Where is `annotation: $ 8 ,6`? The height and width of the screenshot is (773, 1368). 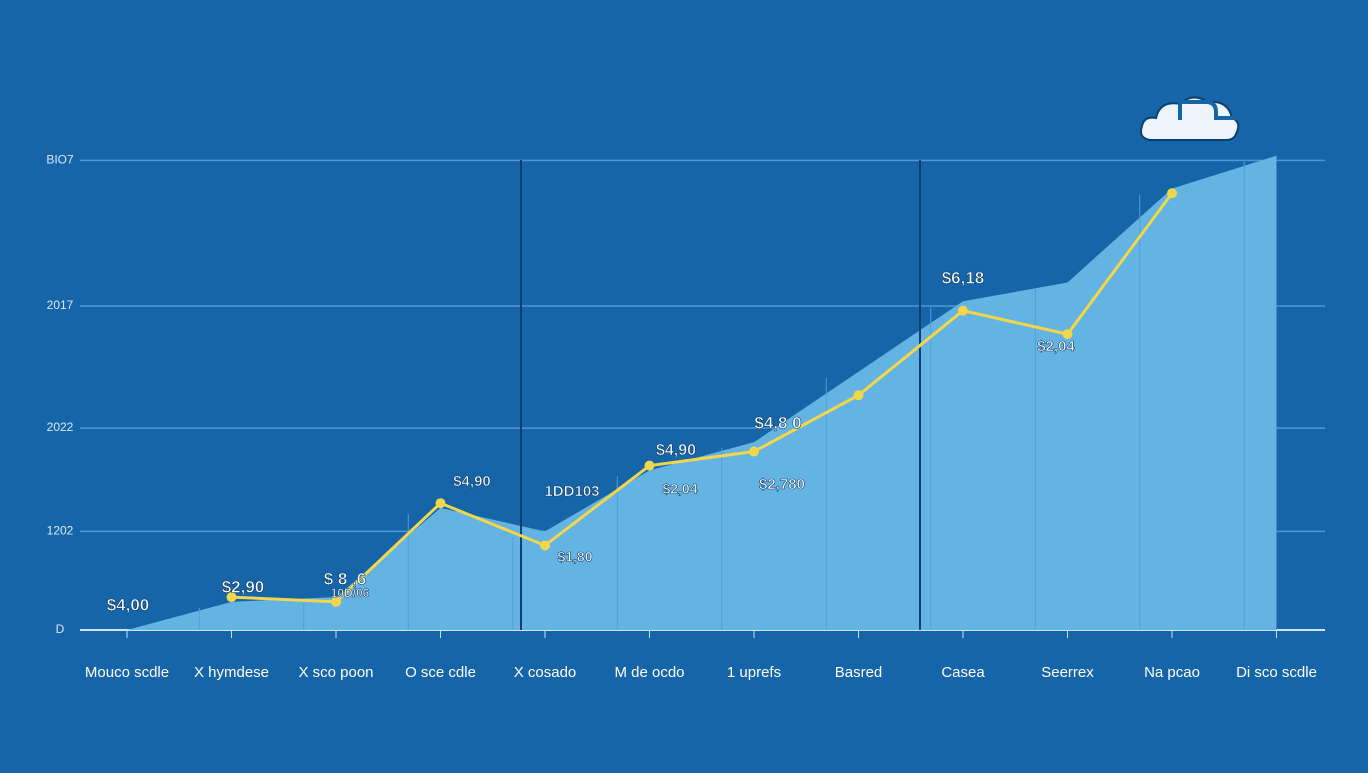
annotation: $ 8 ,6 is located at coordinates (345, 578).